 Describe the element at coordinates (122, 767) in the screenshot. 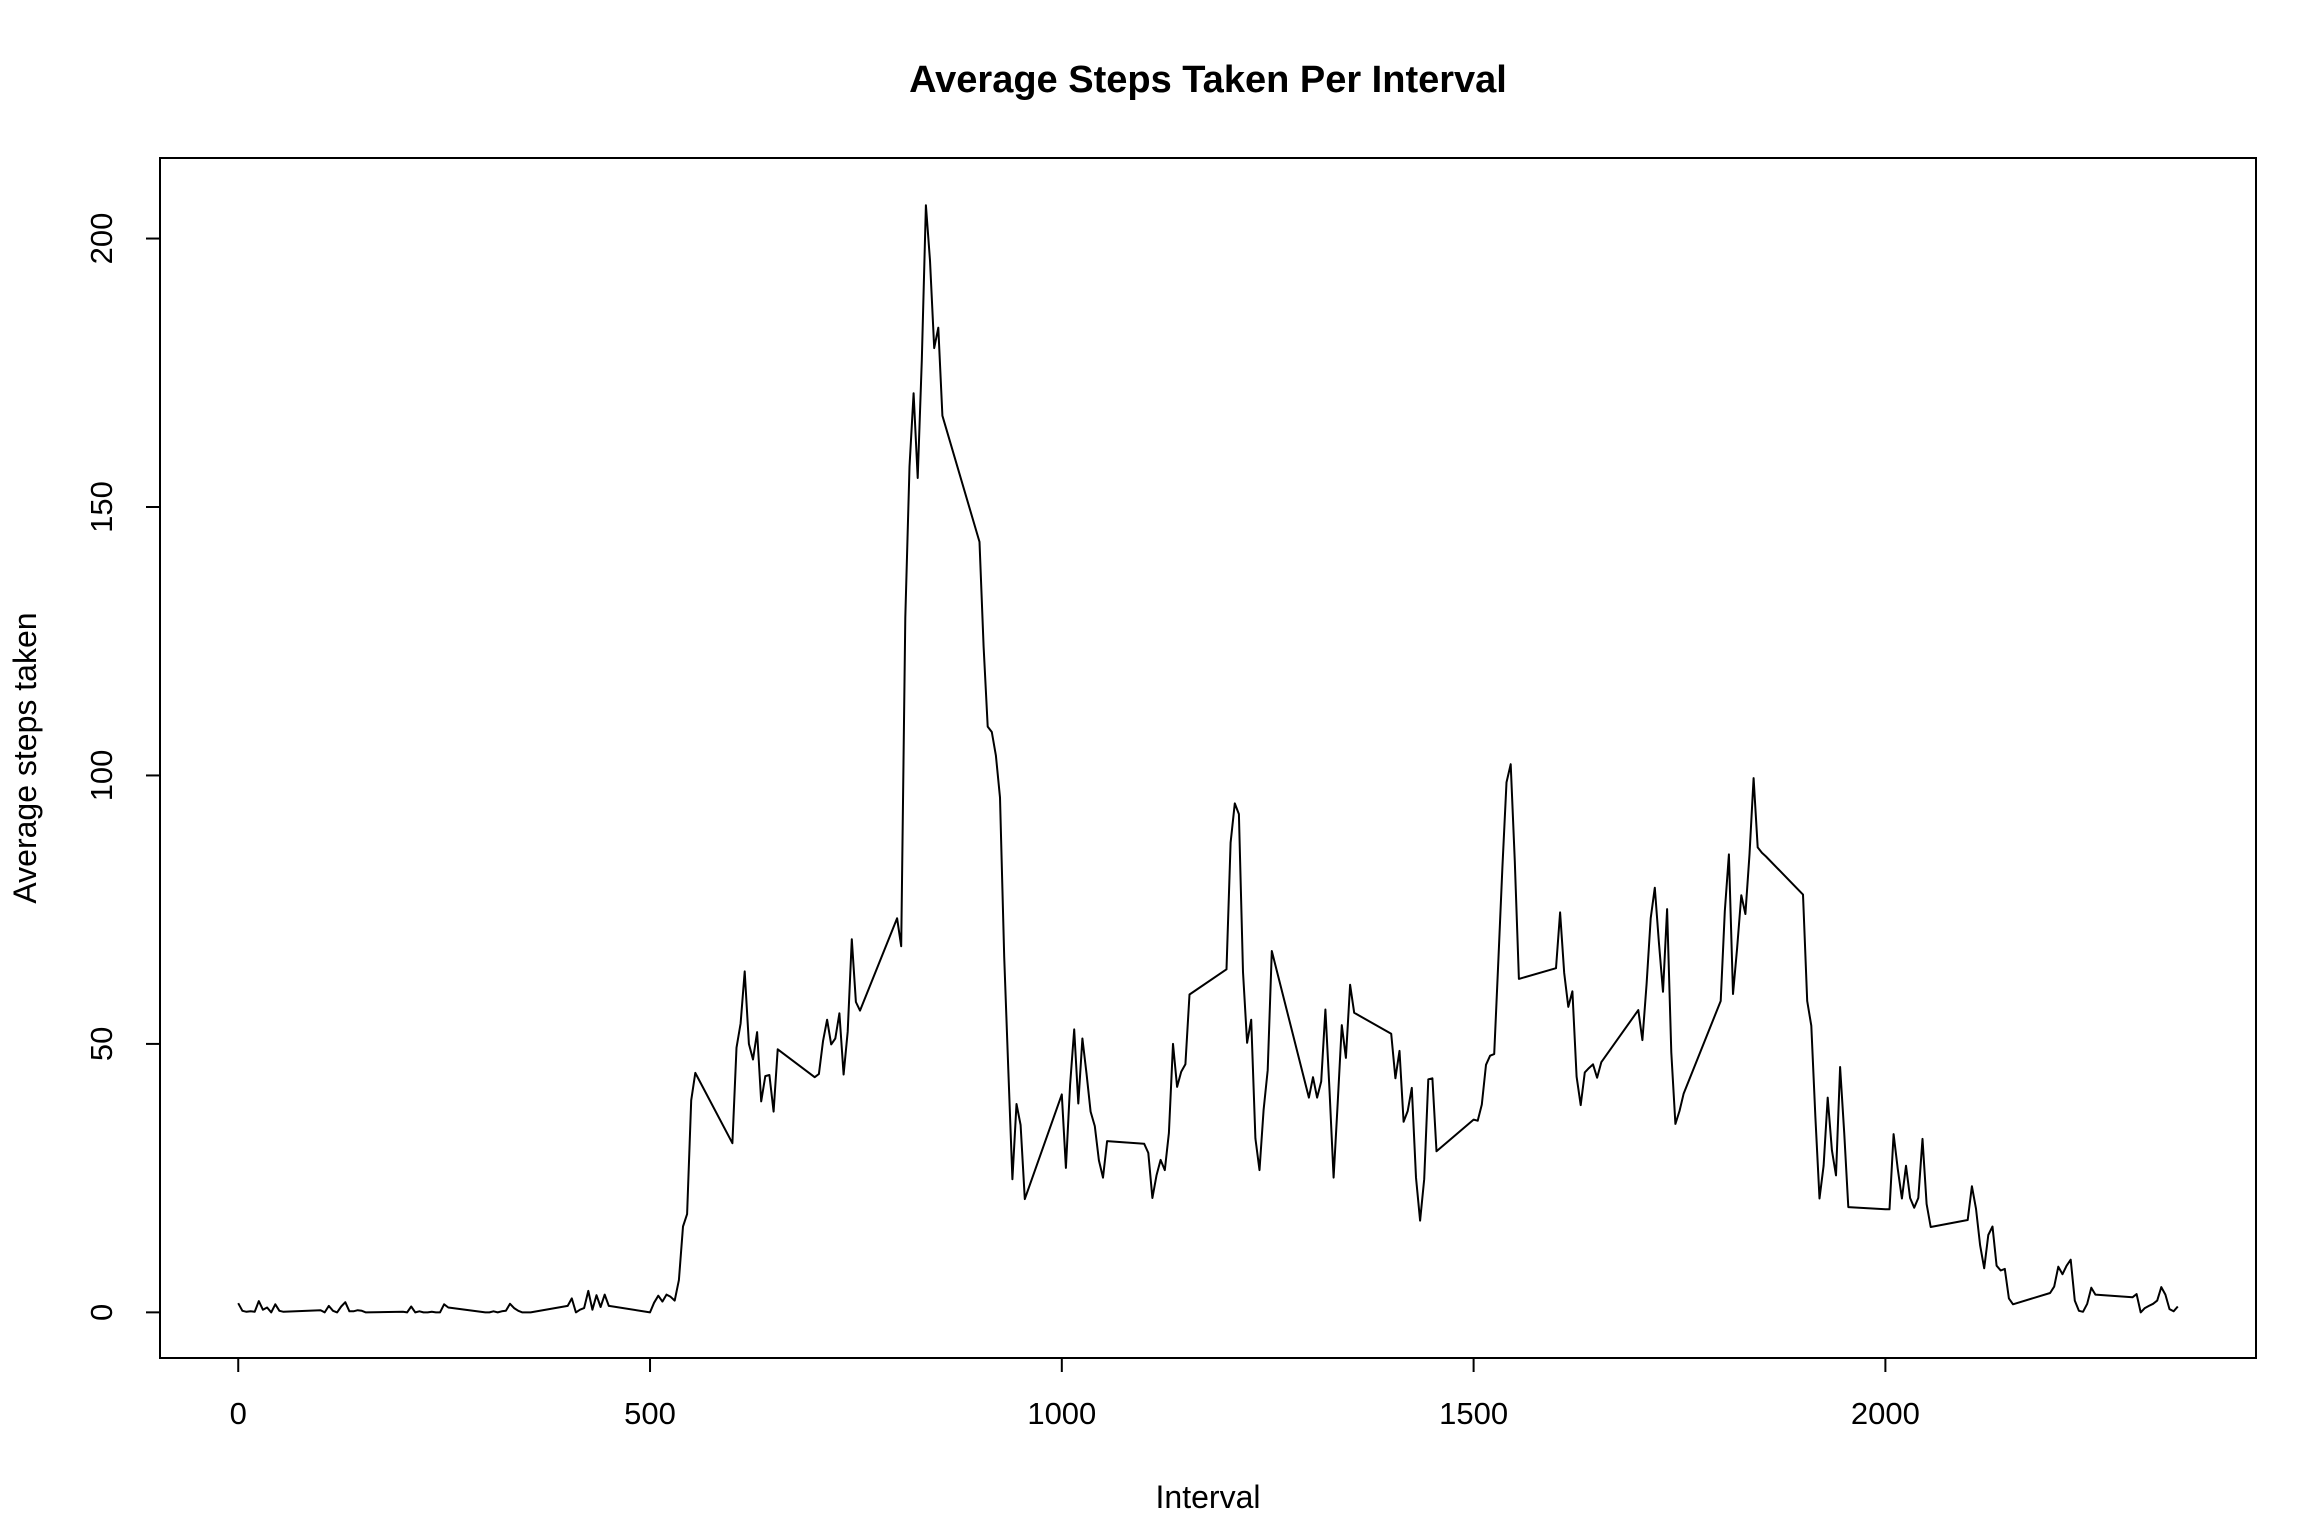

I see `y-axis-ticks: 0 50 100 150 200` at that location.